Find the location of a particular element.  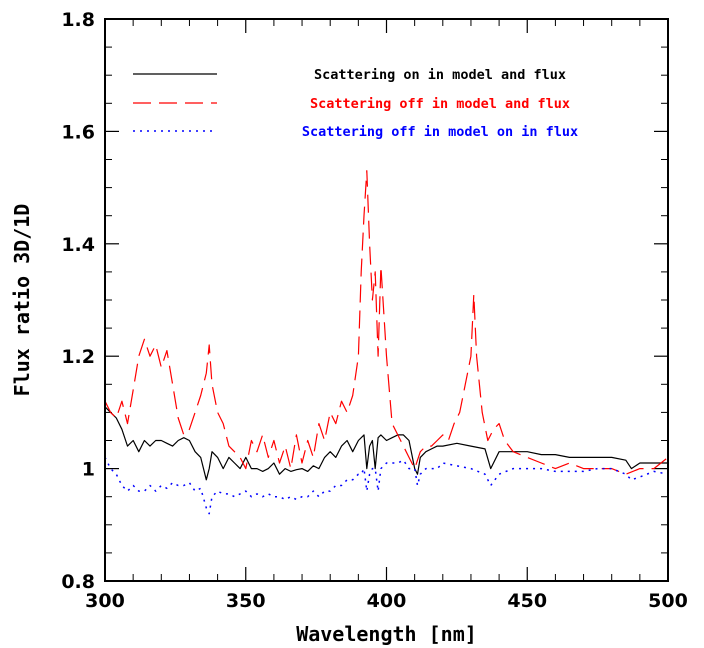

y-axis-title: Flux ratio 3D/1D is located at coordinates (22, 300).